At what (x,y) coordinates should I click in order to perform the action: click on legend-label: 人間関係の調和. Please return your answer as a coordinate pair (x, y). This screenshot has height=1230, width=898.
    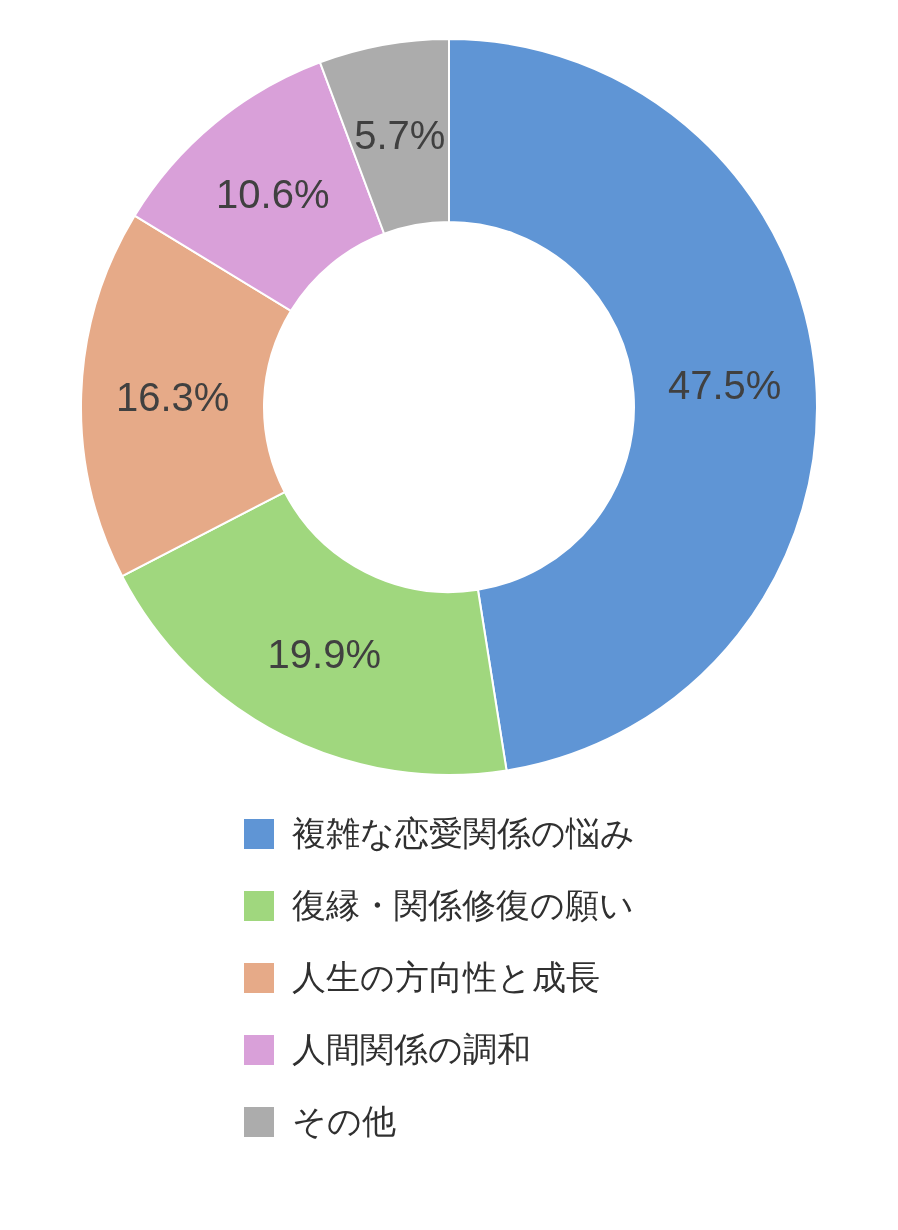
    Looking at the image, I should click on (411, 1049).